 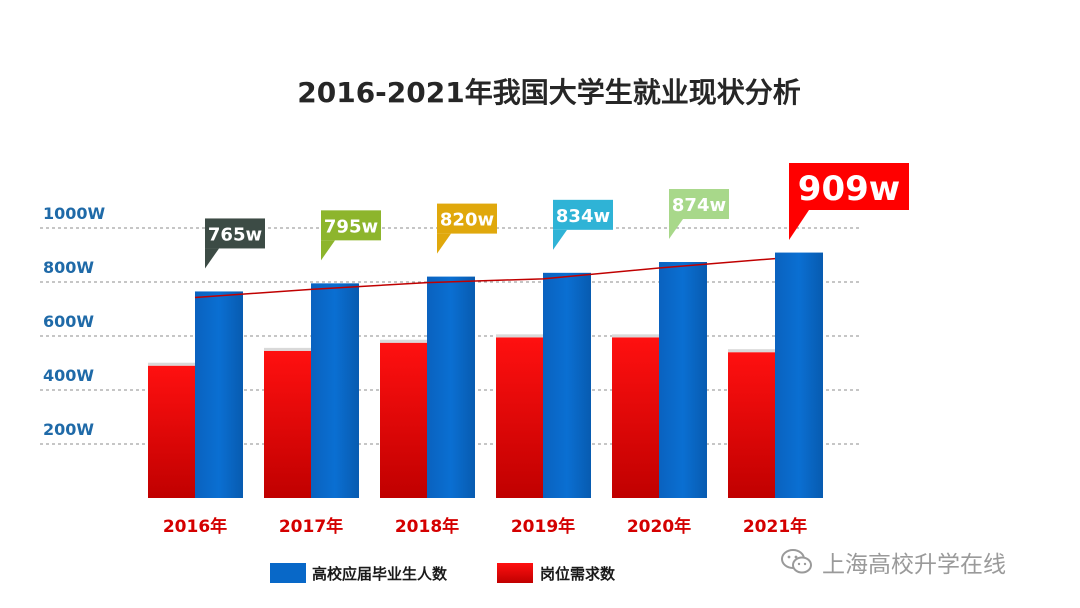 What do you see at coordinates (485, 526) in the screenshot?
I see `x-axis-ticks: 2016年 2017年 2018年 2019年 2020年 2021年` at bounding box center [485, 526].